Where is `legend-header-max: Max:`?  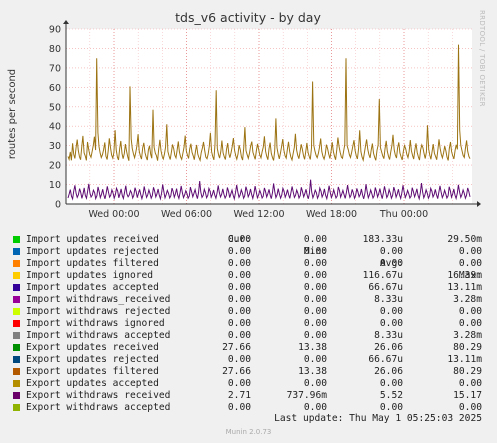 legend-header-max: Max: is located at coordinates (470, 275).